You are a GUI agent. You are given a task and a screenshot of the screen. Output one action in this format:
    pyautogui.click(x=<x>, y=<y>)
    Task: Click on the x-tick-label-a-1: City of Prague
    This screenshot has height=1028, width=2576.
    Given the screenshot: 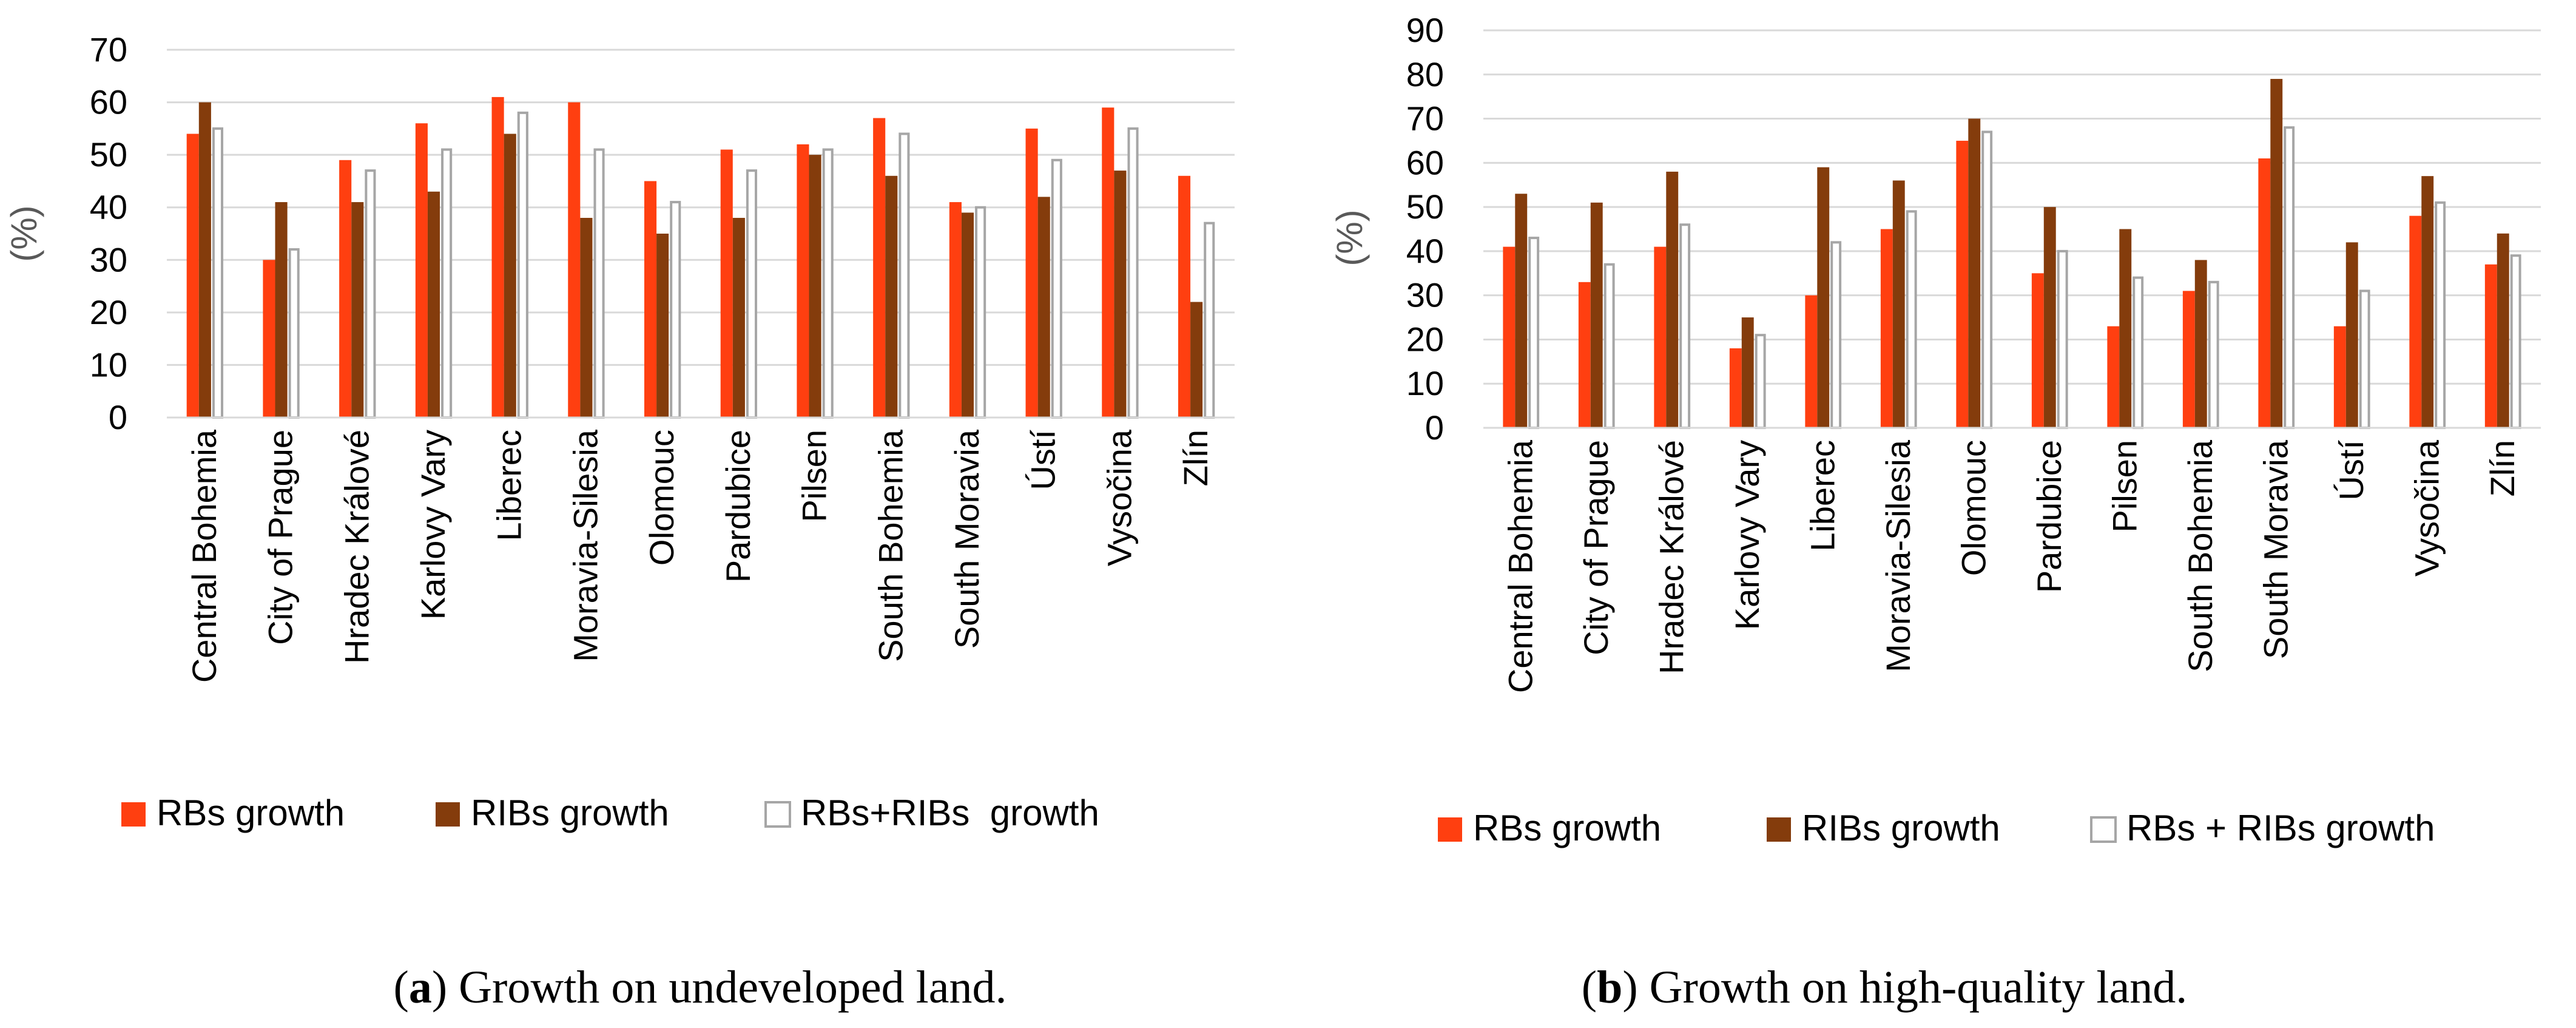 What is the action you would take?
    pyautogui.click(x=281, y=537)
    